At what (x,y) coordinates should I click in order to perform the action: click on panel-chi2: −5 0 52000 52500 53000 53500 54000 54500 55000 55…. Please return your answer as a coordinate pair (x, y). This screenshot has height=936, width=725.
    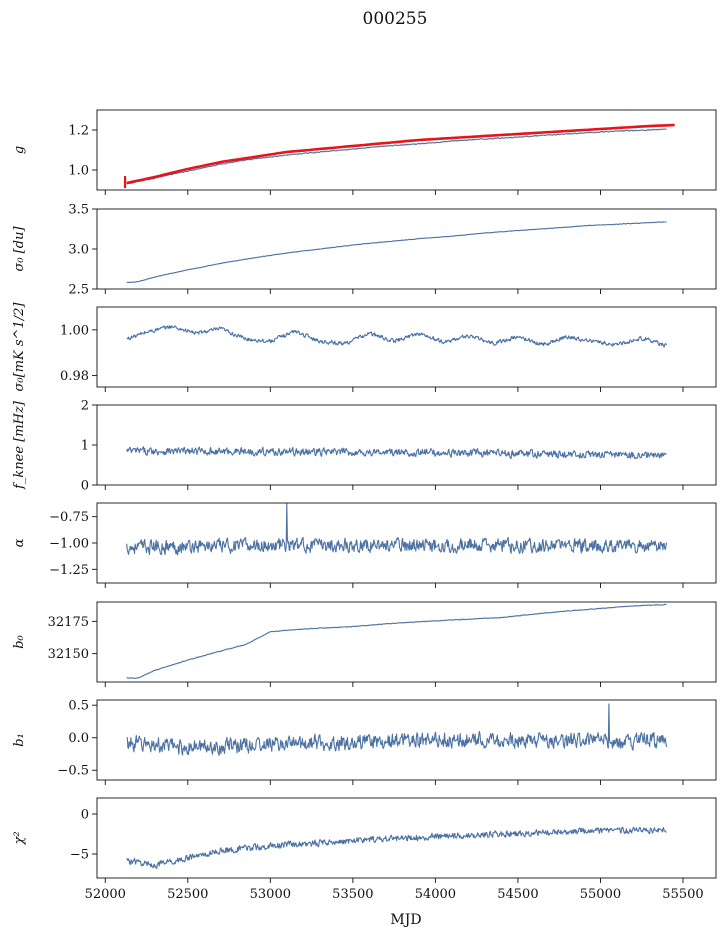
    Looking at the image, I should click on (364, 849).